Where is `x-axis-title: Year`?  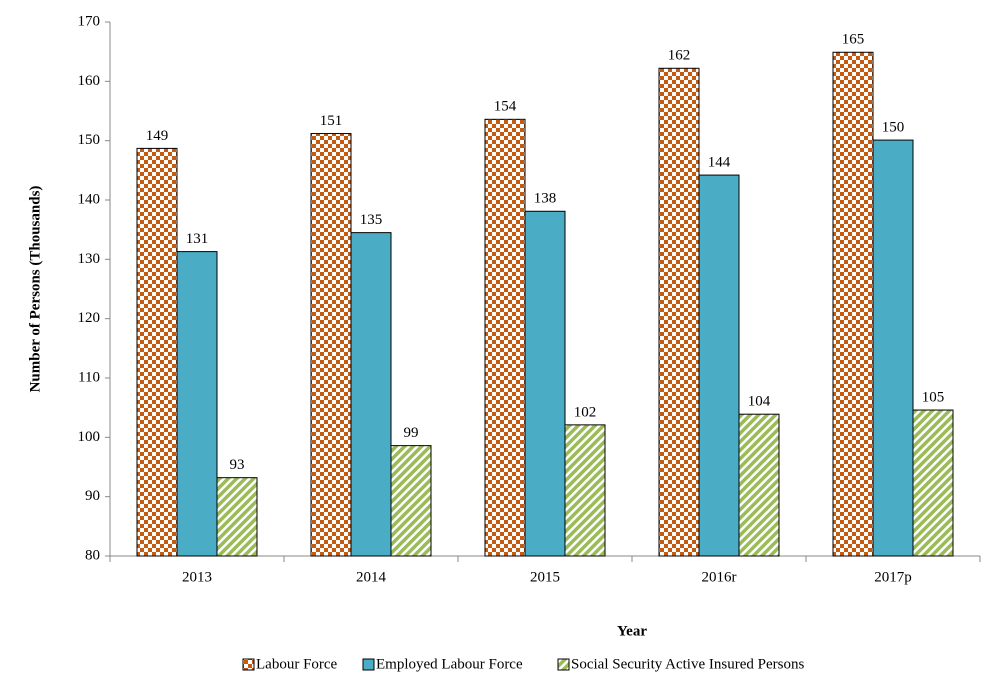
x-axis-title: Year is located at coordinates (632, 631).